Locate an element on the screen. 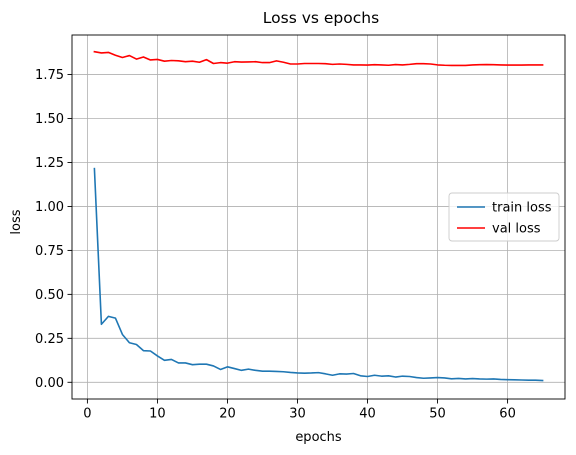 This screenshot has height=455, width=576. legend: train loss val loss is located at coordinates (504, 217).